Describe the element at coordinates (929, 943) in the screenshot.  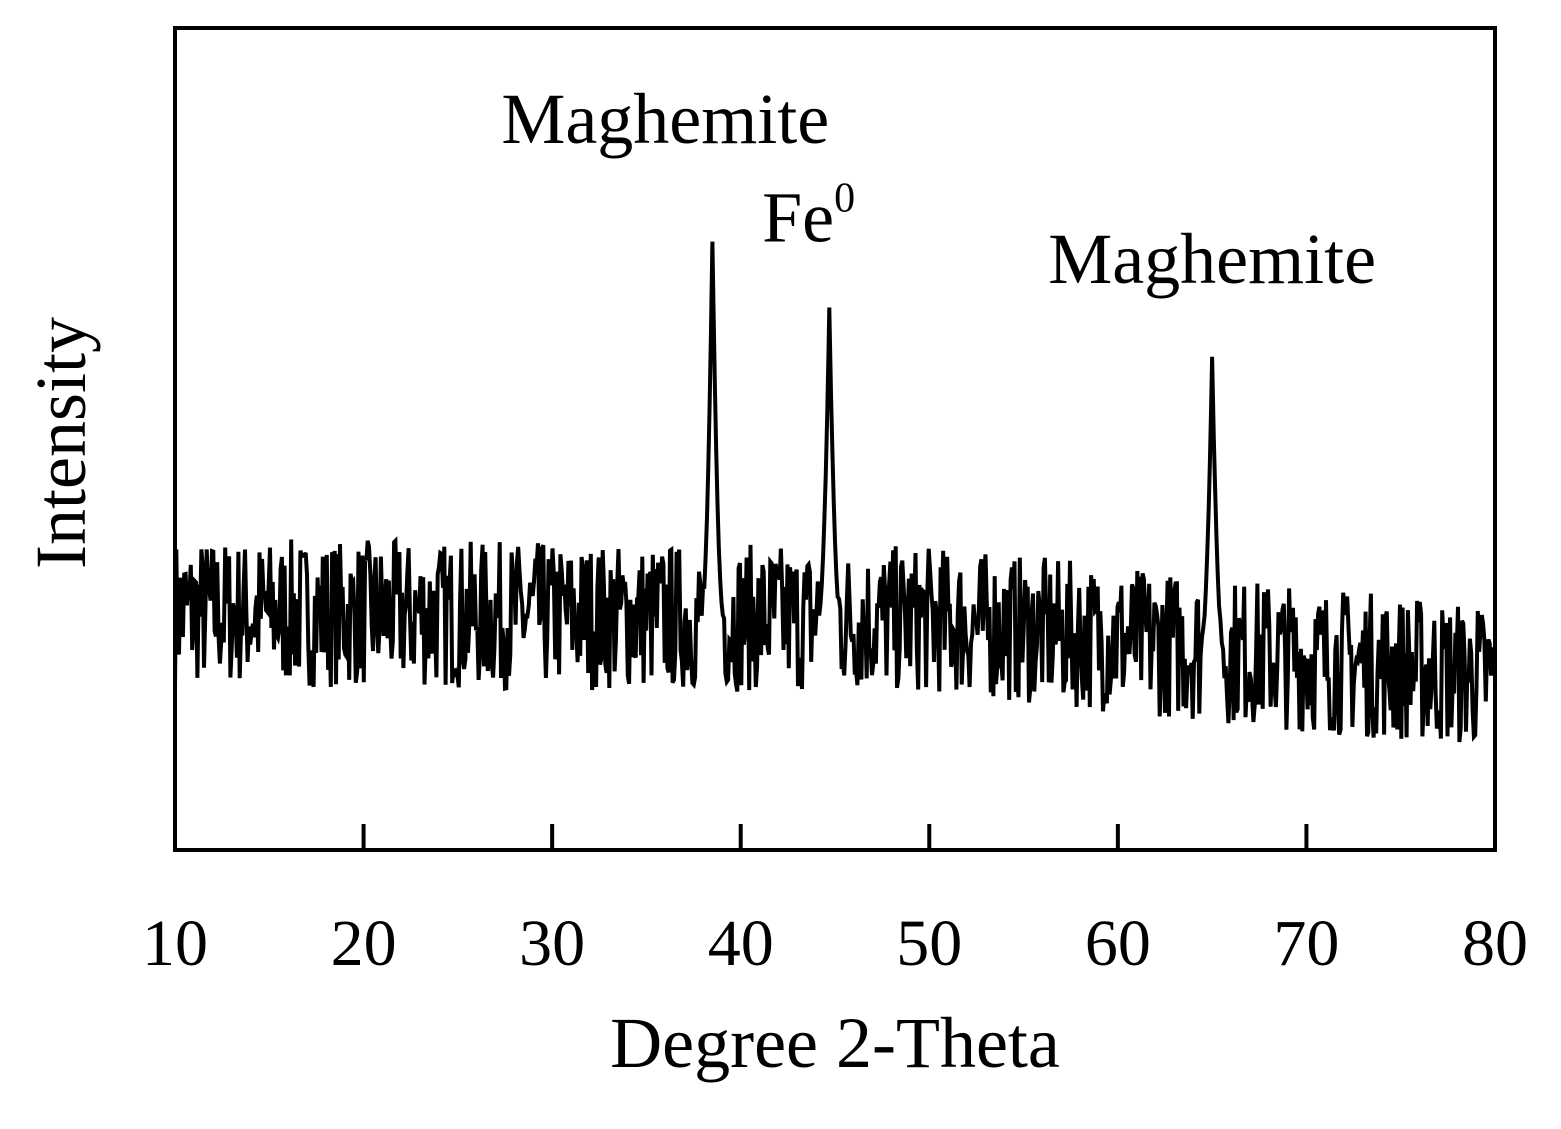
I see `x-tick-label: 50` at that location.